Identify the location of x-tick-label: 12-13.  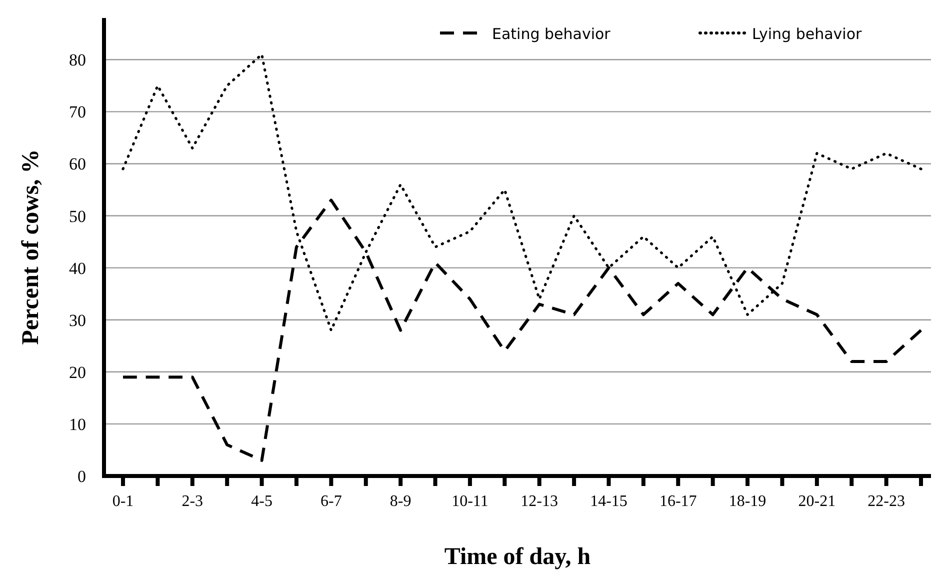
(539, 501).